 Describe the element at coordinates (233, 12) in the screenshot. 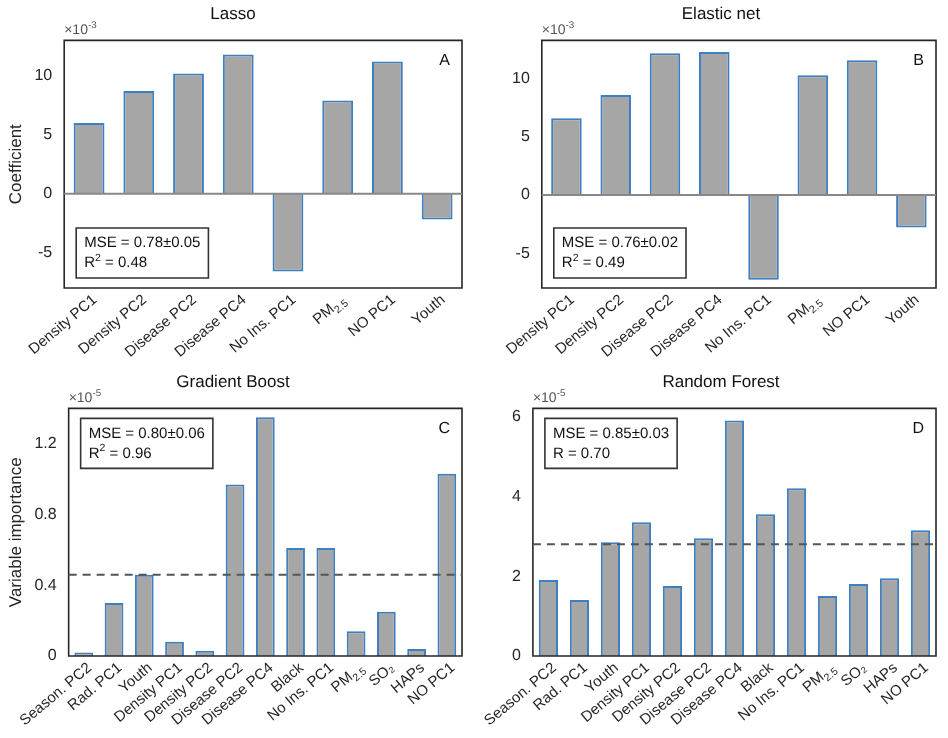

I see `chart-title: Lasso` at that location.